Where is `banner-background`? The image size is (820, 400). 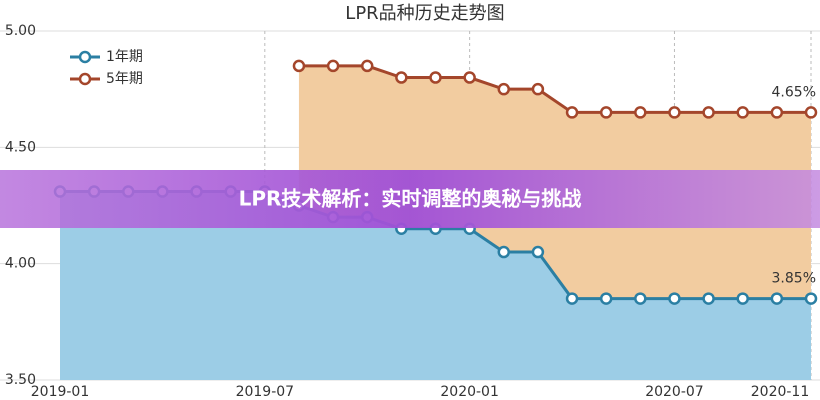
banner-background is located at coordinates (410, 199).